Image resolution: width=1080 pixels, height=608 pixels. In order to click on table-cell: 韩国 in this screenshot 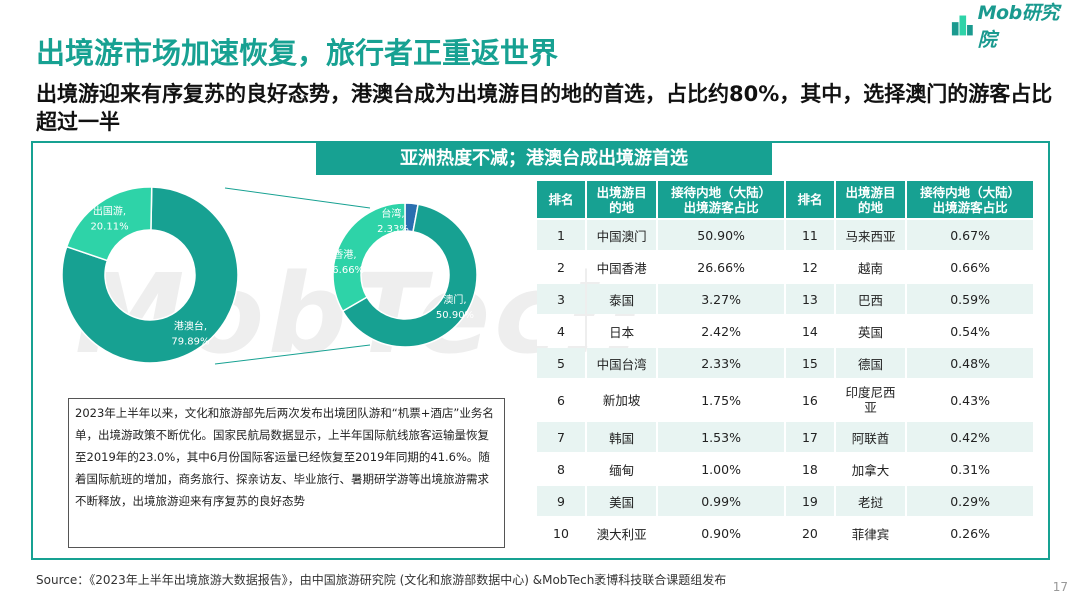, I will do `click(621, 437)`.